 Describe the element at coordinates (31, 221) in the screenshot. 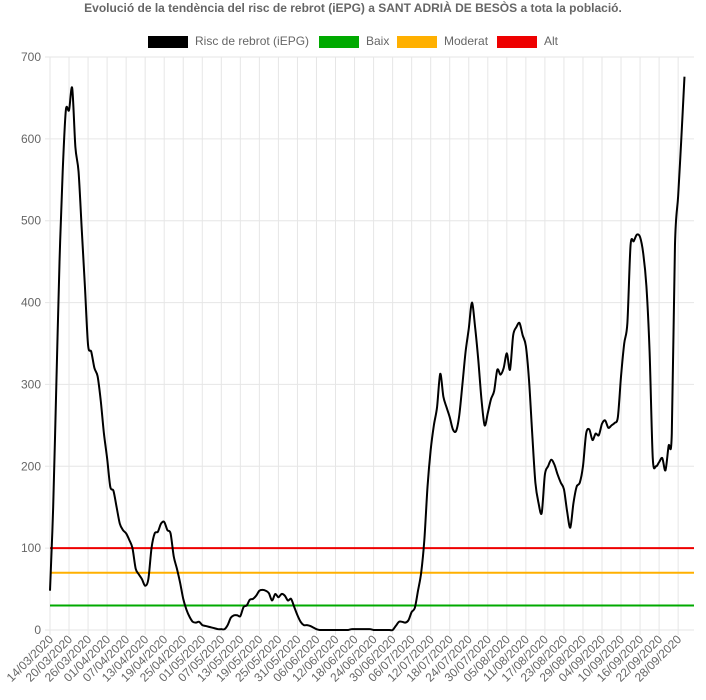

I see `y-tick-label: 500` at that location.